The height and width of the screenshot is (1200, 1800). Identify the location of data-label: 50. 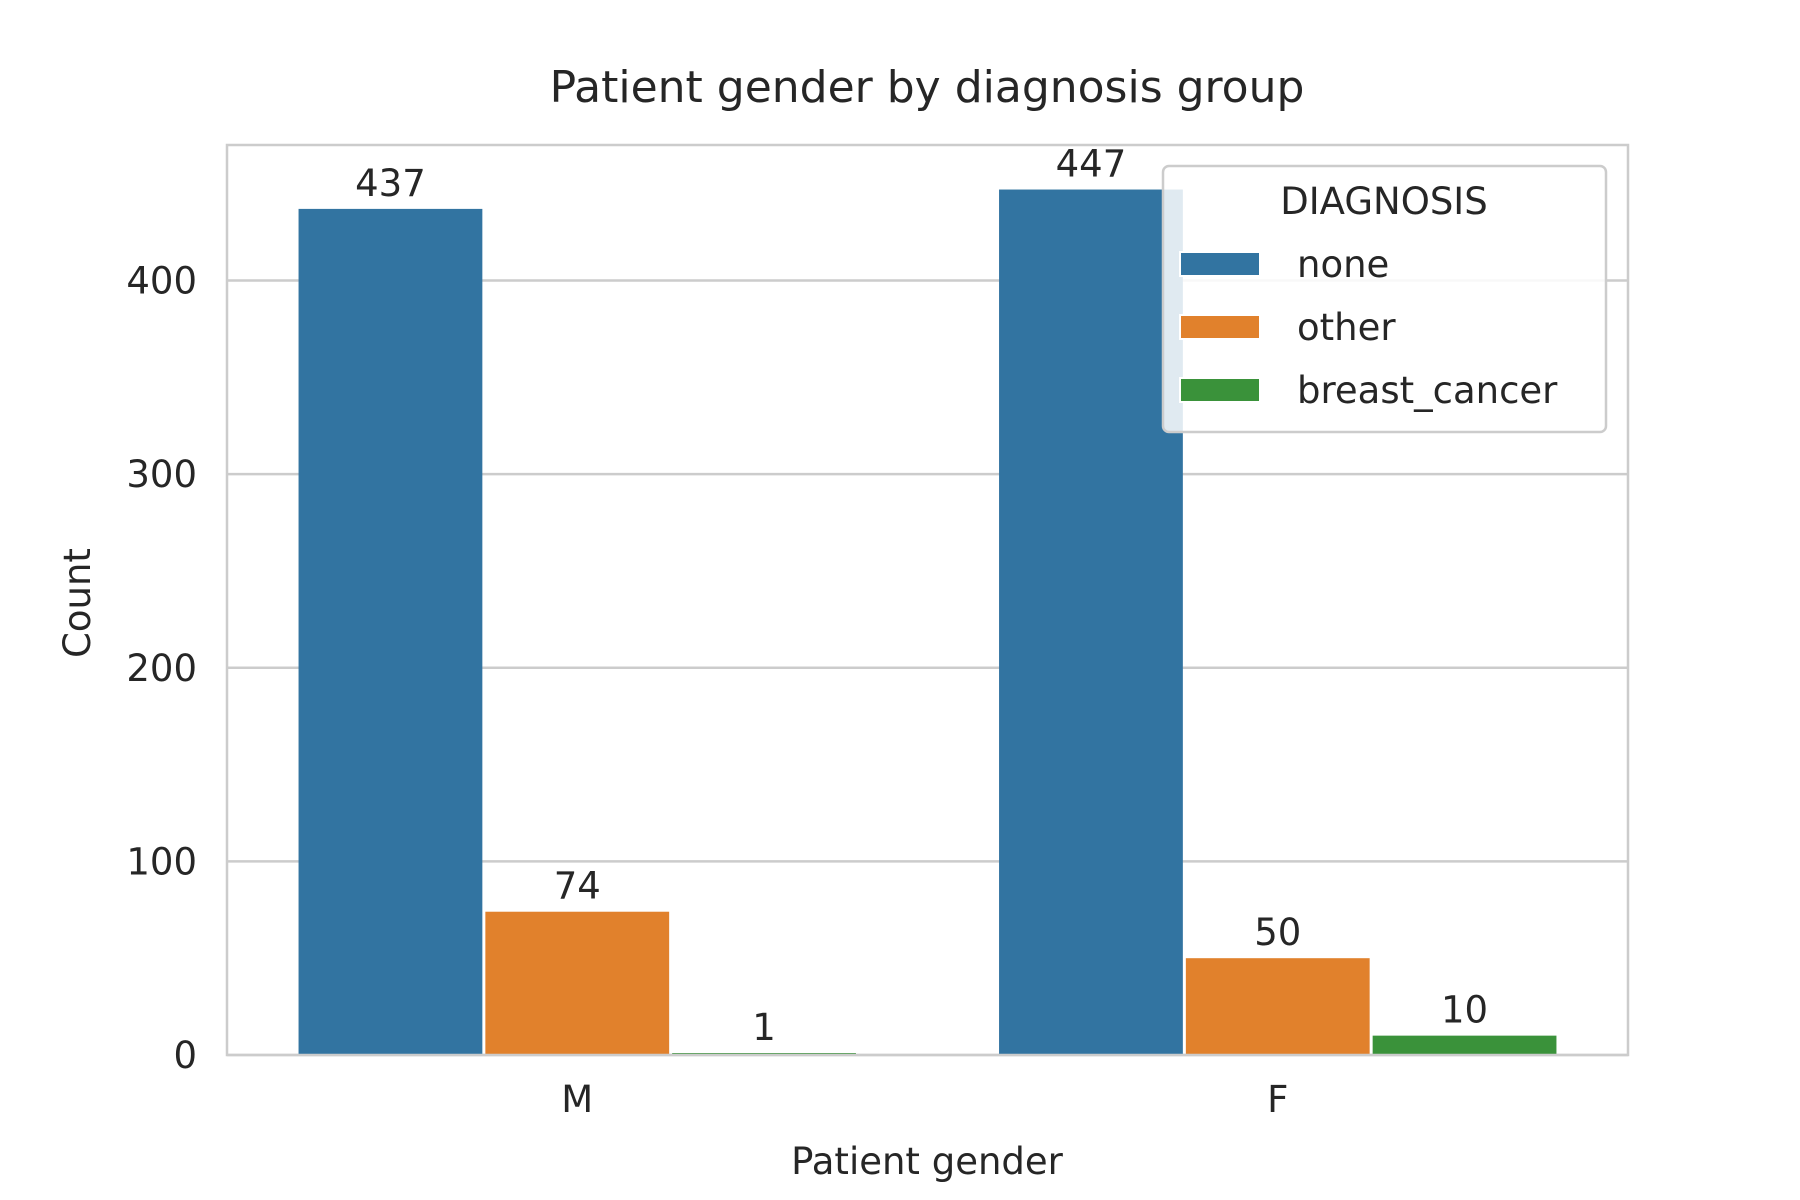
(1277, 932).